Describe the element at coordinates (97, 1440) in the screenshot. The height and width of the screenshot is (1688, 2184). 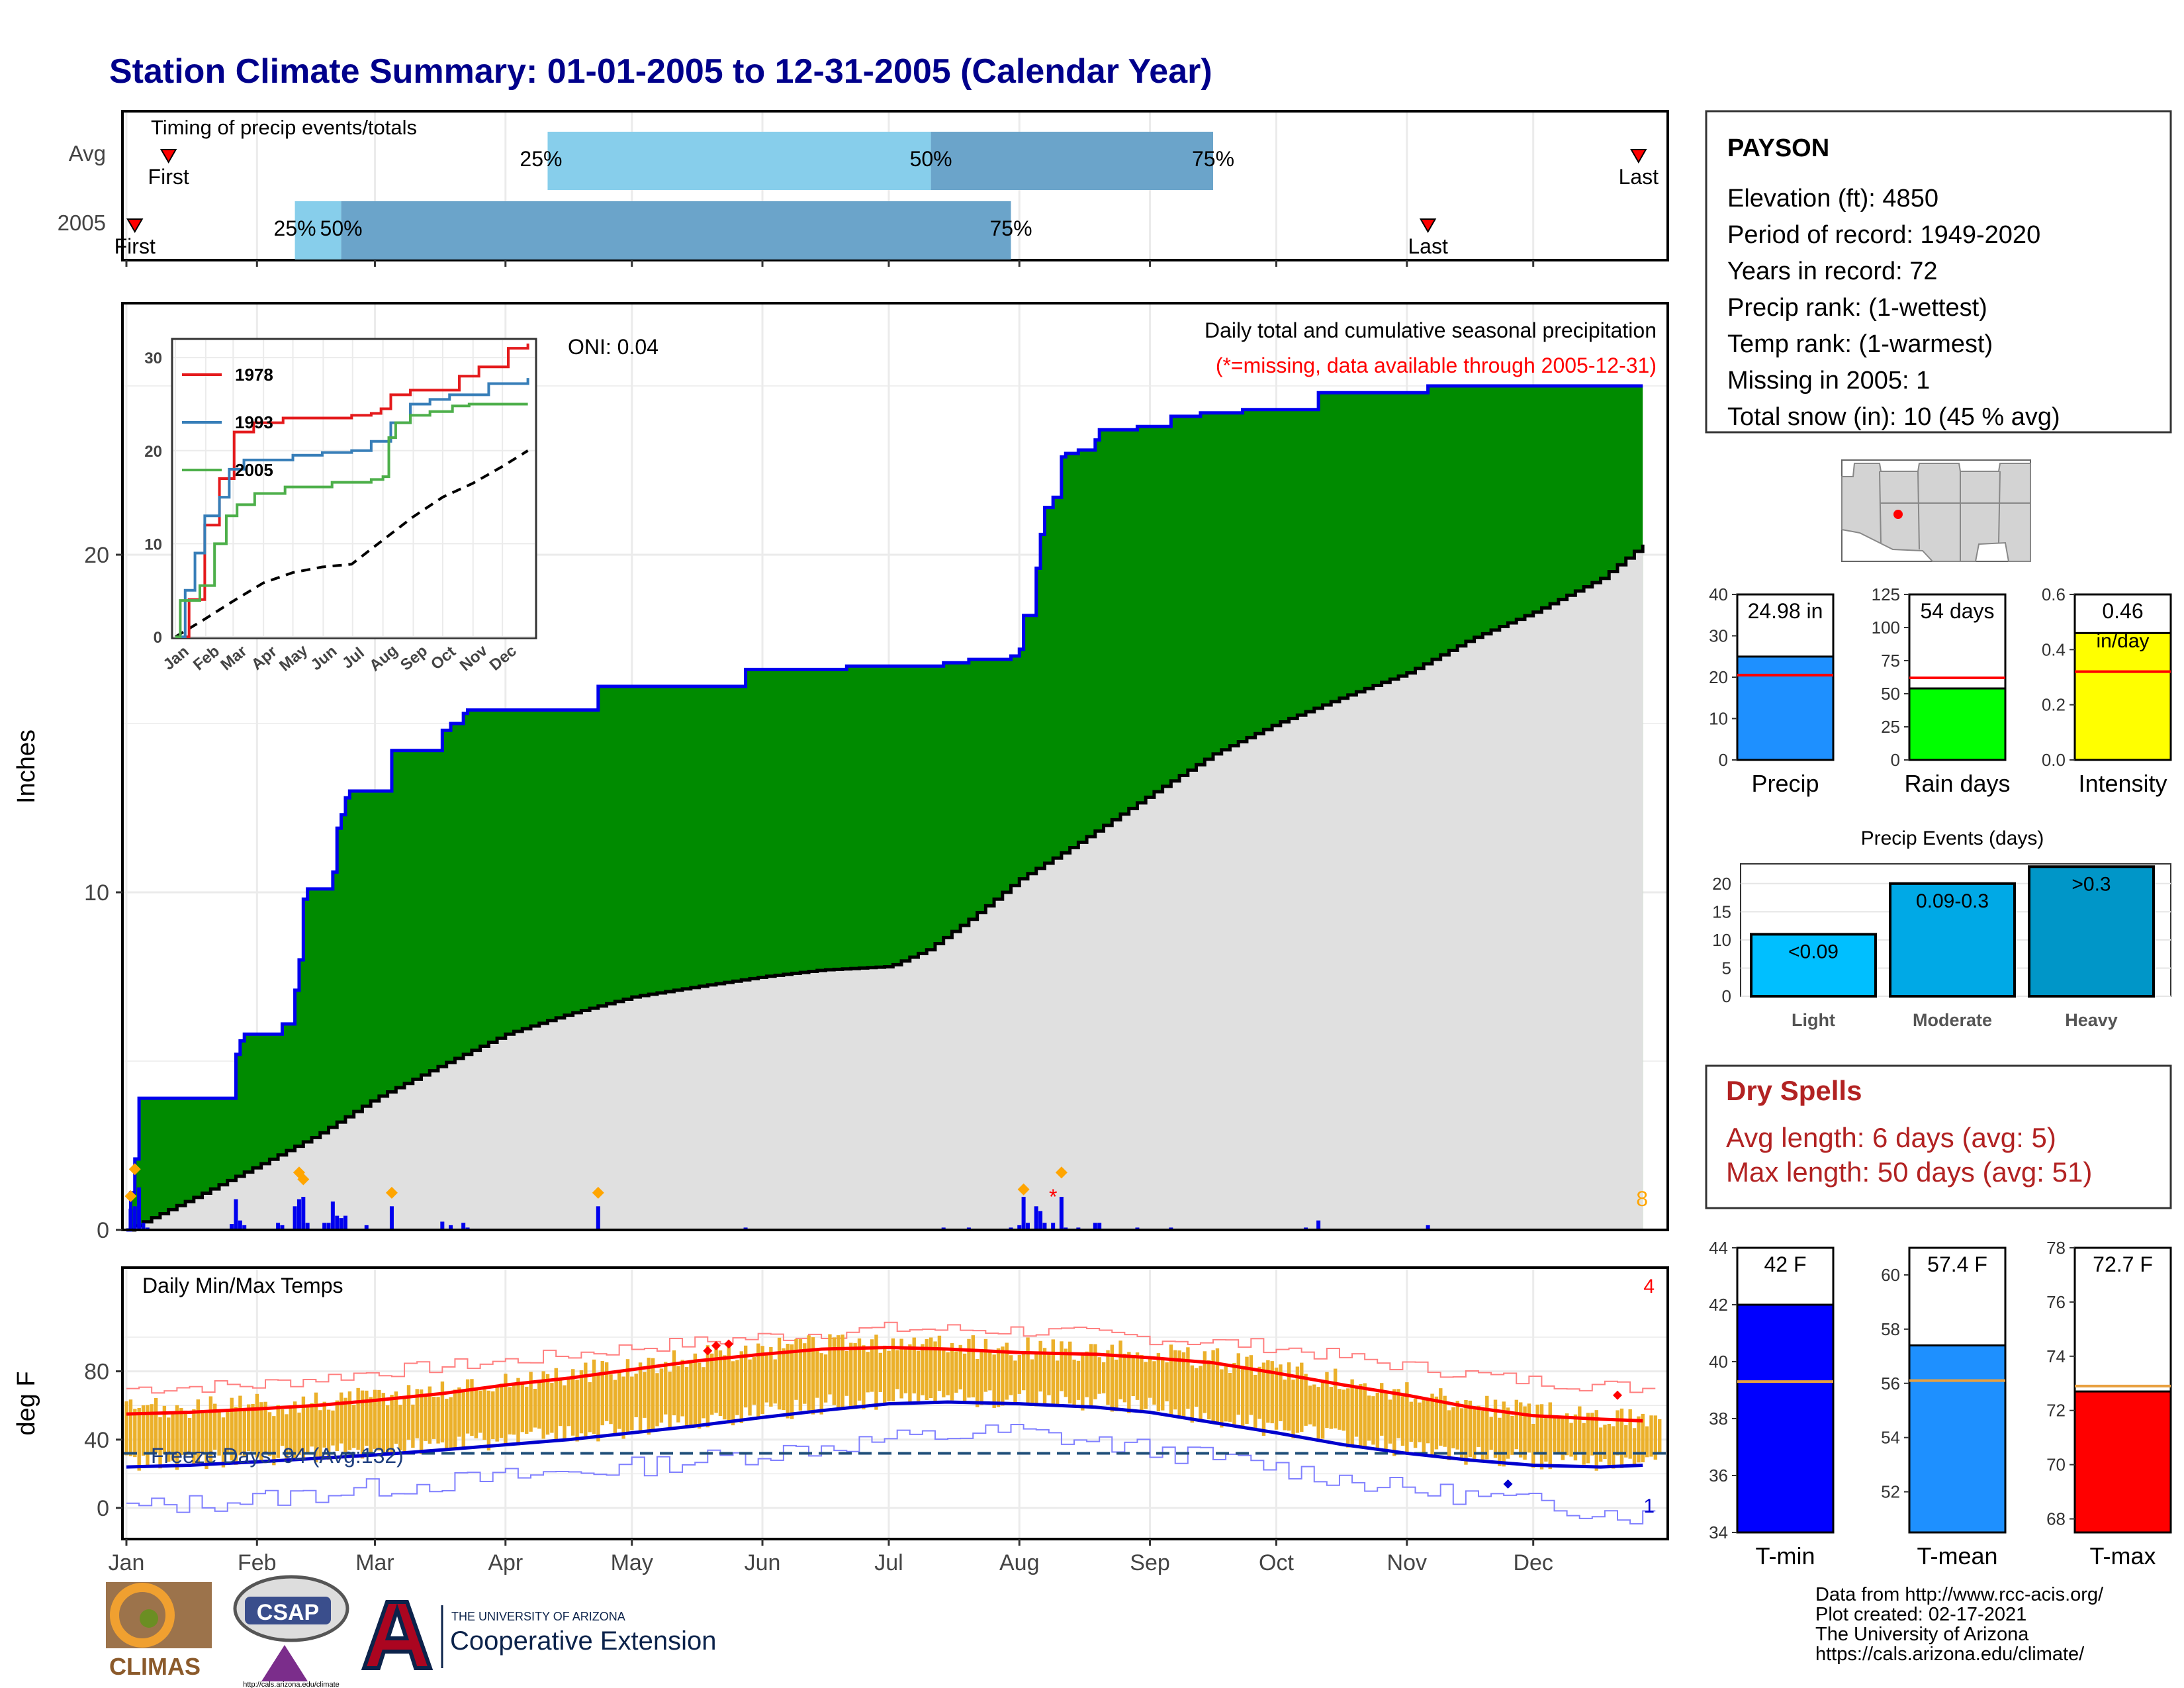
I see `temp-y-tick-label: 40` at that location.